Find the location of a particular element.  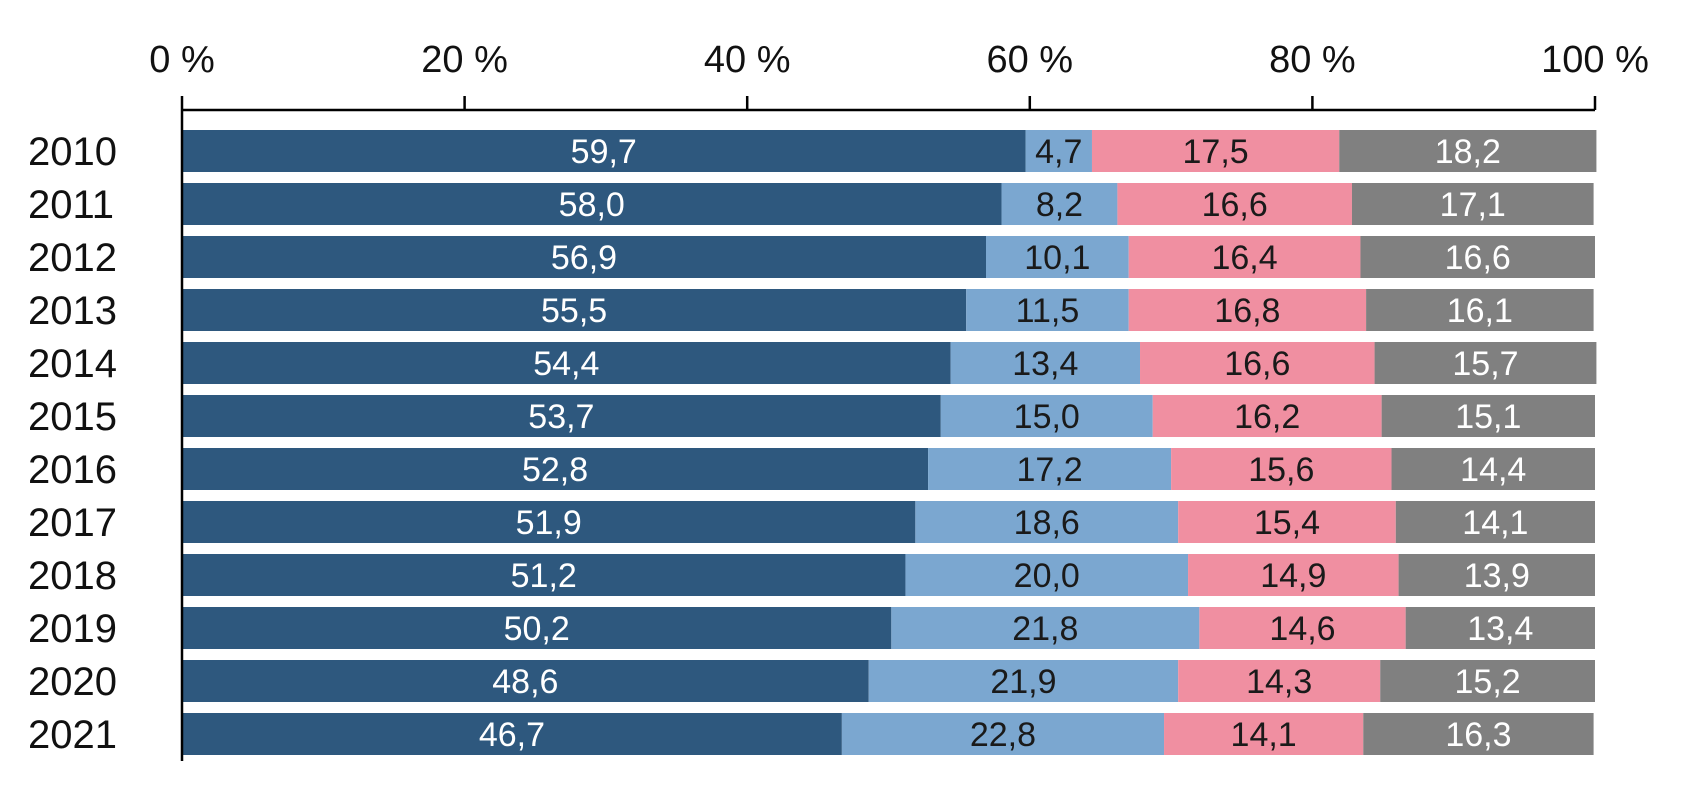

category-label: 2016 is located at coordinates (72, 470).